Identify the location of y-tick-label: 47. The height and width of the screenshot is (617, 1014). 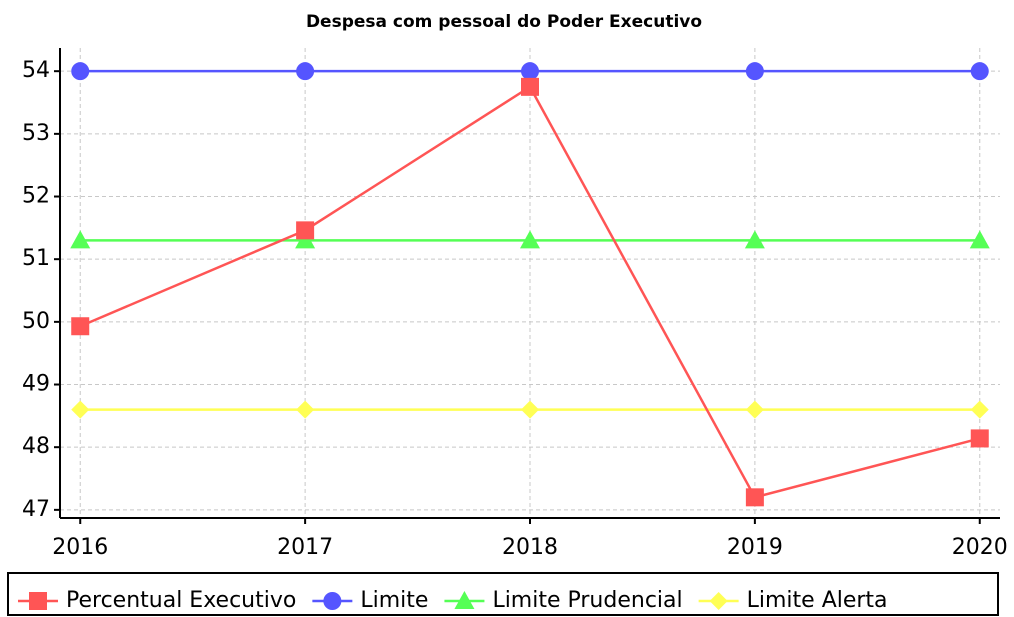
(36, 509).